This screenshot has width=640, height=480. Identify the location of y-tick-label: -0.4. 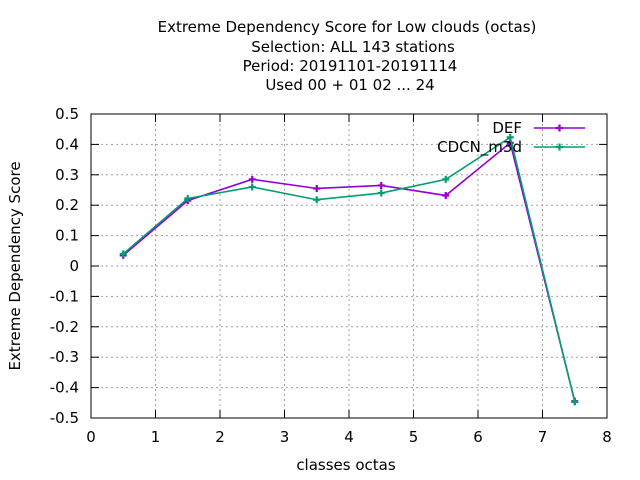
(64, 388).